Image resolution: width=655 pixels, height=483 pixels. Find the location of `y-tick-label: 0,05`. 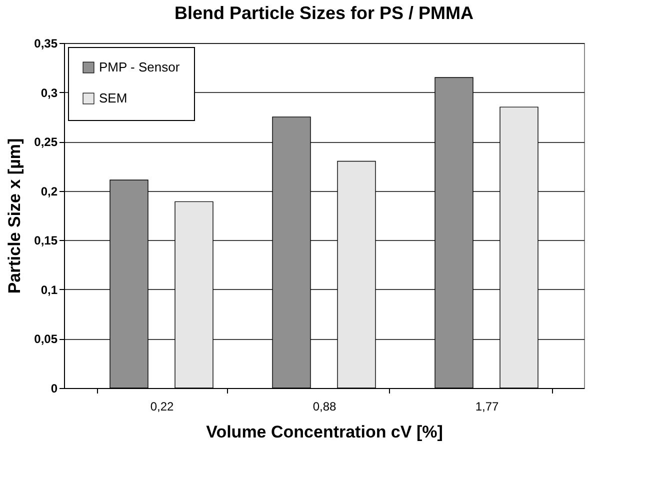

y-tick-label: 0,05 is located at coordinates (46, 339).